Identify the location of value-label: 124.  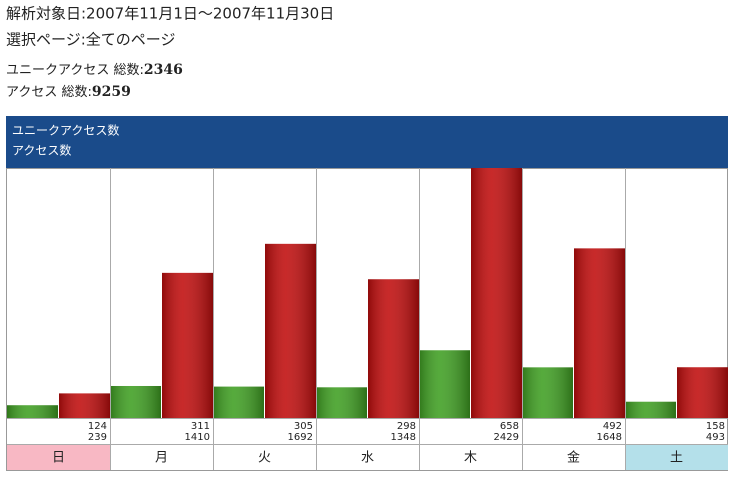
(97, 426).